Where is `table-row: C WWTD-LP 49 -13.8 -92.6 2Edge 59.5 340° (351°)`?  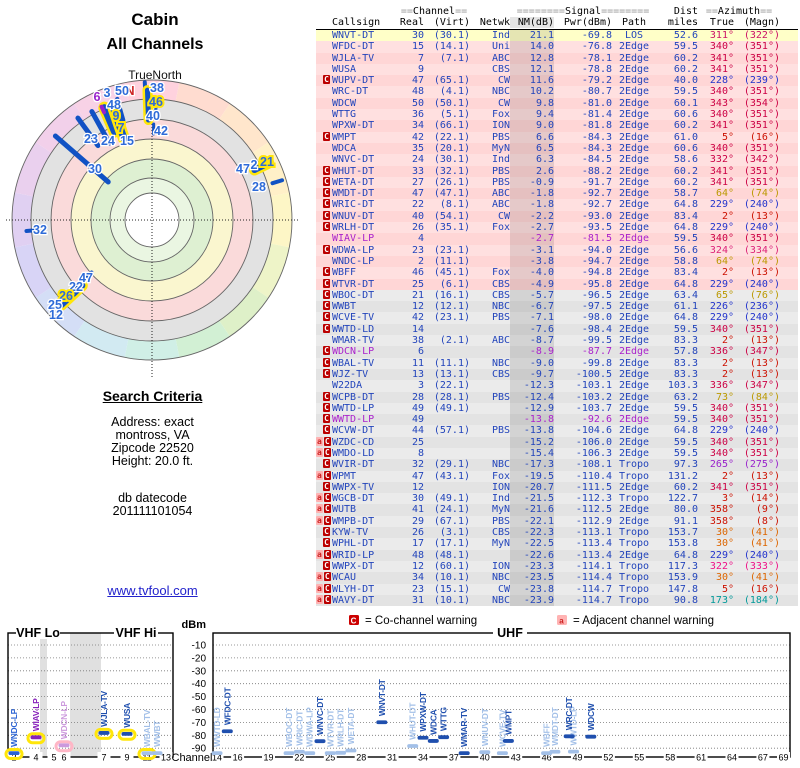 table-row: C WWTD-LP 49 -13.8 -92.6 2Edge 59.5 340° (351°) is located at coordinates (557, 420).